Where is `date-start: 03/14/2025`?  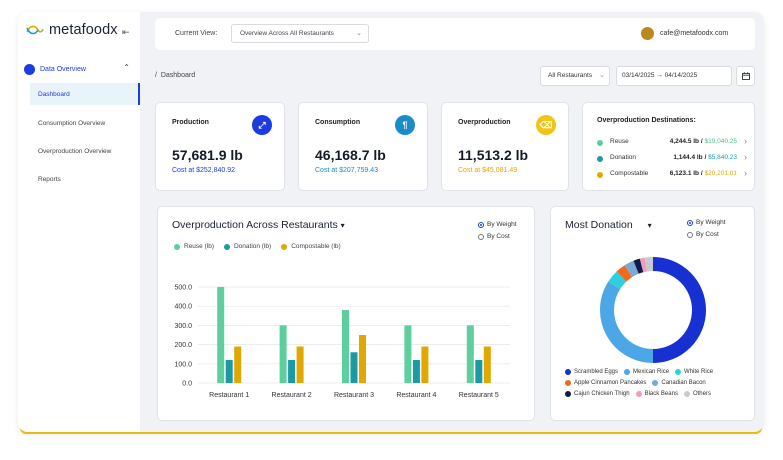 date-start: 03/14/2025 is located at coordinates (638, 75).